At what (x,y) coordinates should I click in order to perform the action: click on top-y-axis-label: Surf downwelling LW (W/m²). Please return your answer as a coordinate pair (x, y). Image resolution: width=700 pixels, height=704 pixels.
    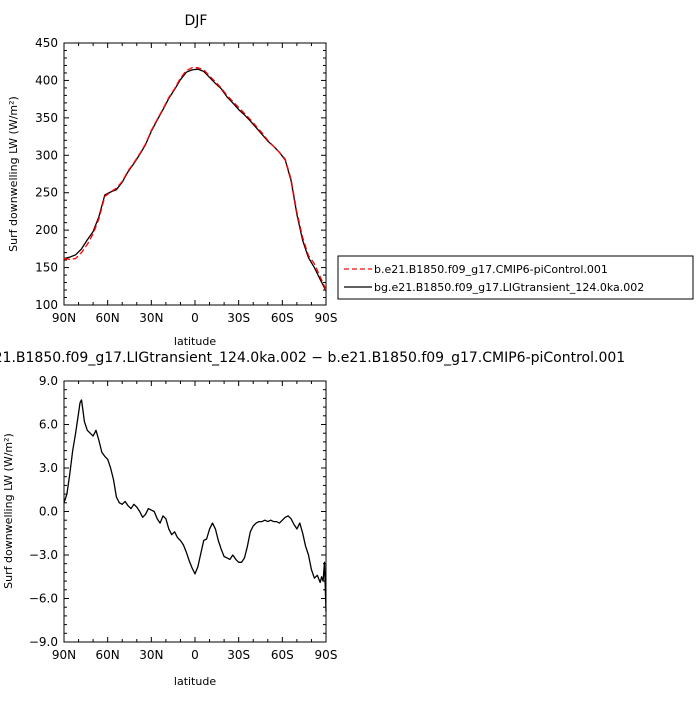
    Looking at the image, I should click on (13, 174).